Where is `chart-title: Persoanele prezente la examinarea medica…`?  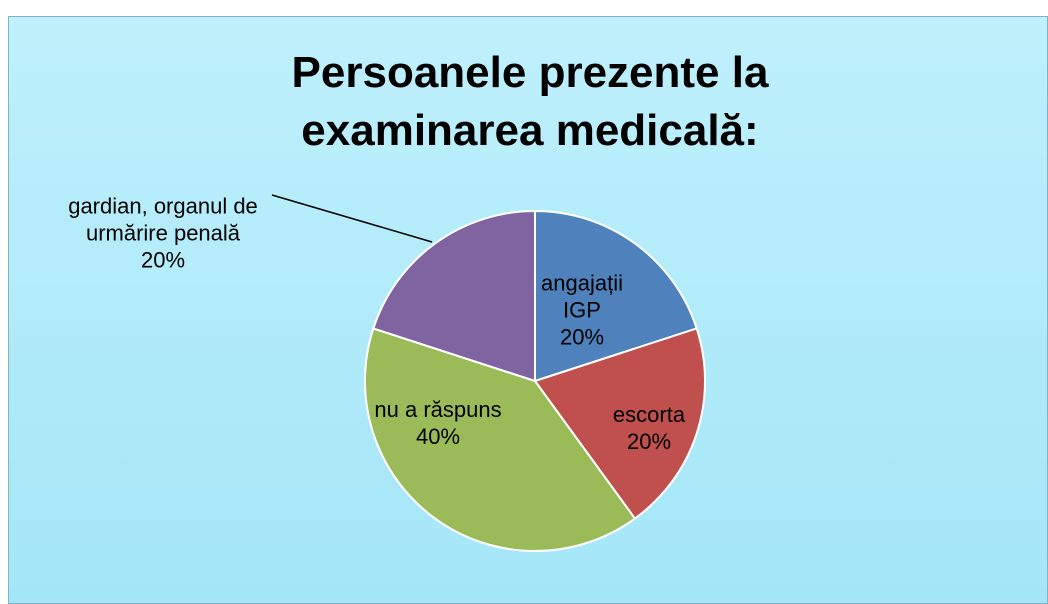 chart-title: Persoanele prezente la examinarea medica… is located at coordinates (530, 101).